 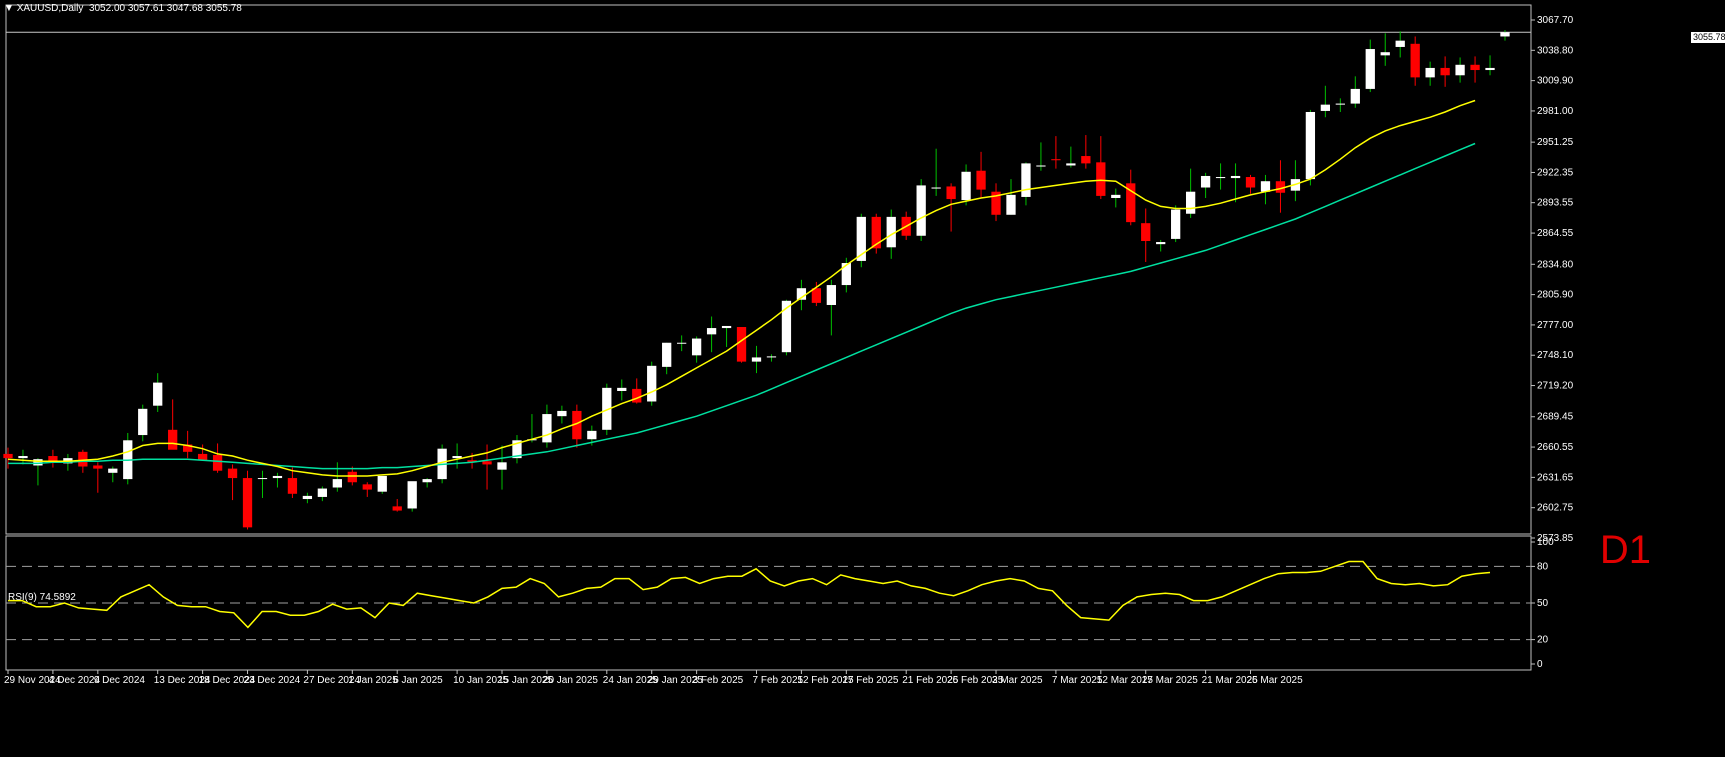 What do you see at coordinates (120, 680) in the screenshot?
I see `x-tick-label: 9 Dec 2024` at bounding box center [120, 680].